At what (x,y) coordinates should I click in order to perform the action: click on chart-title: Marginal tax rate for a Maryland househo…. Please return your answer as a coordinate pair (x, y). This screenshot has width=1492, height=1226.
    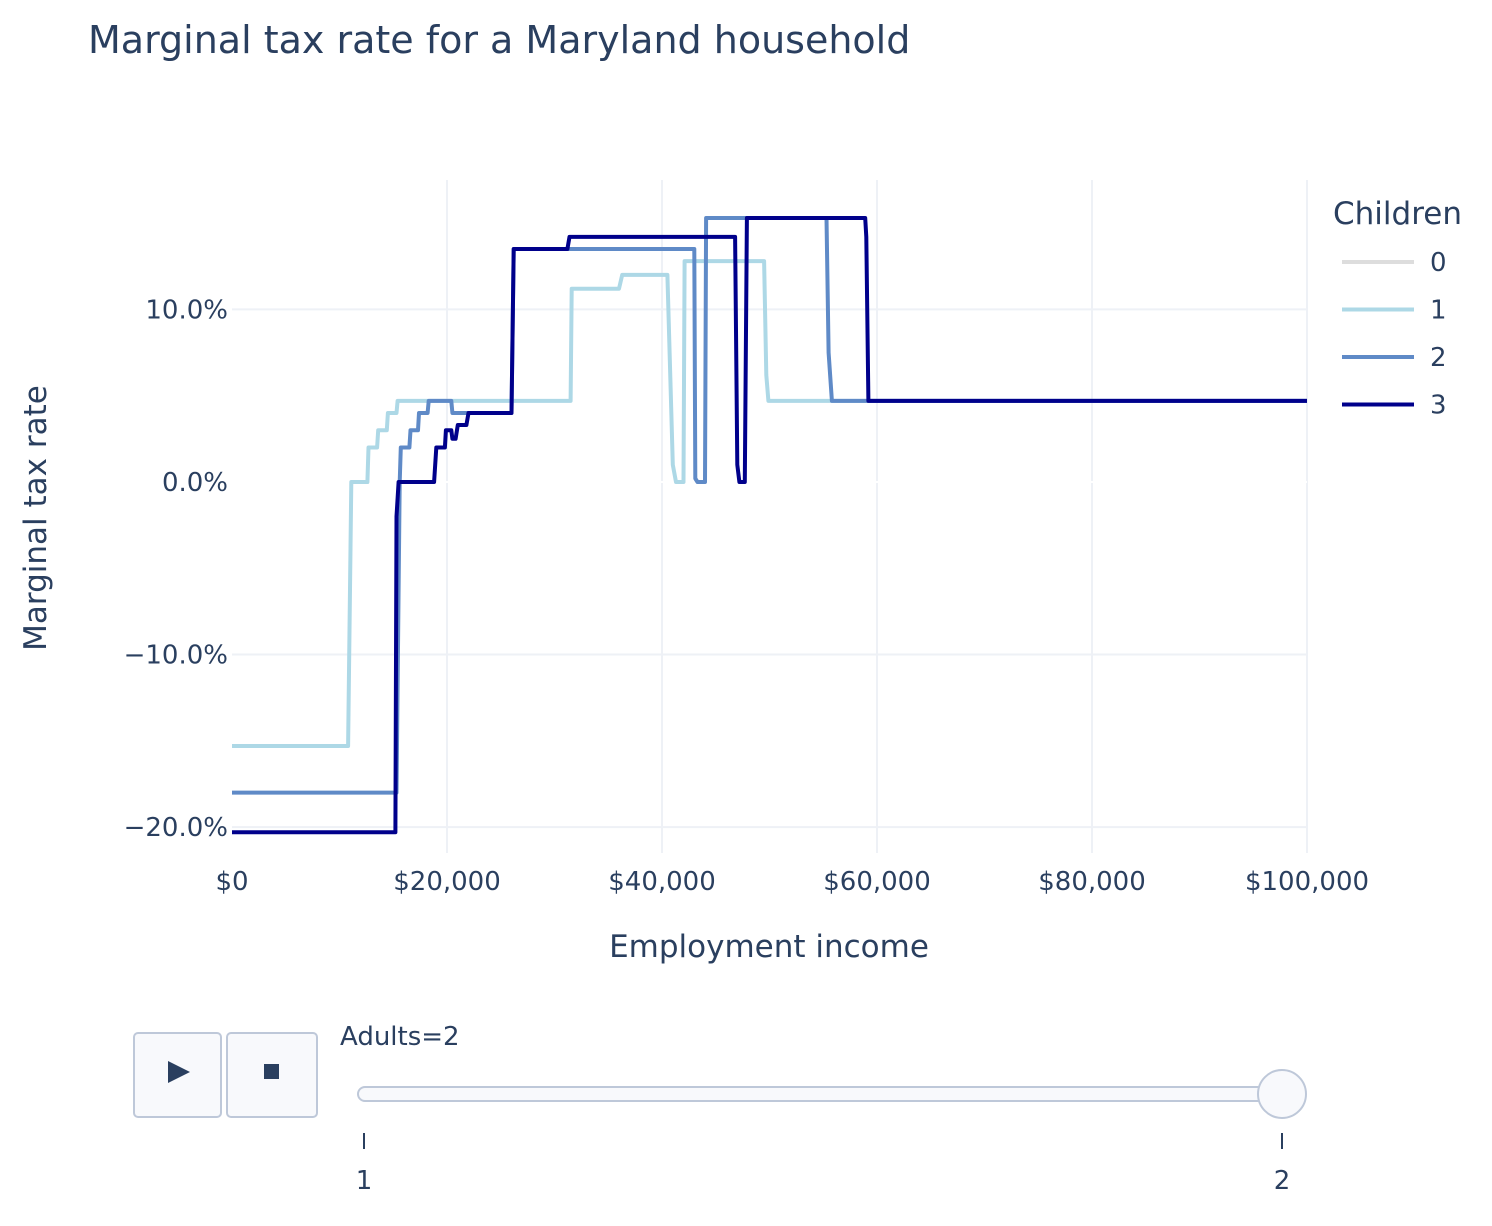
    Looking at the image, I should click on (499, 40).